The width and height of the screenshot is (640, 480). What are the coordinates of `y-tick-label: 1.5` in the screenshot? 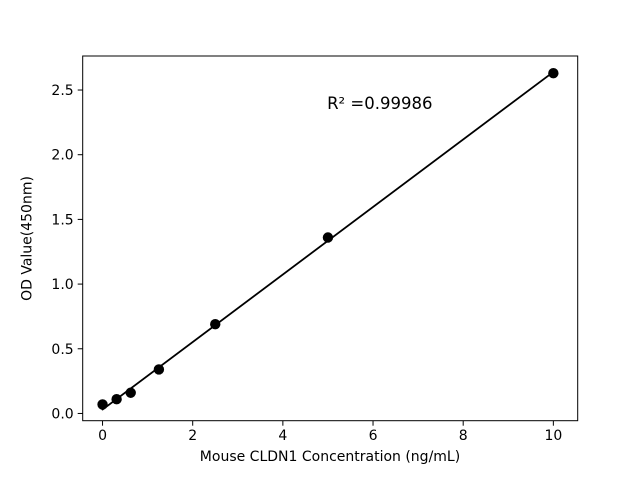 It's located at (62, 220).